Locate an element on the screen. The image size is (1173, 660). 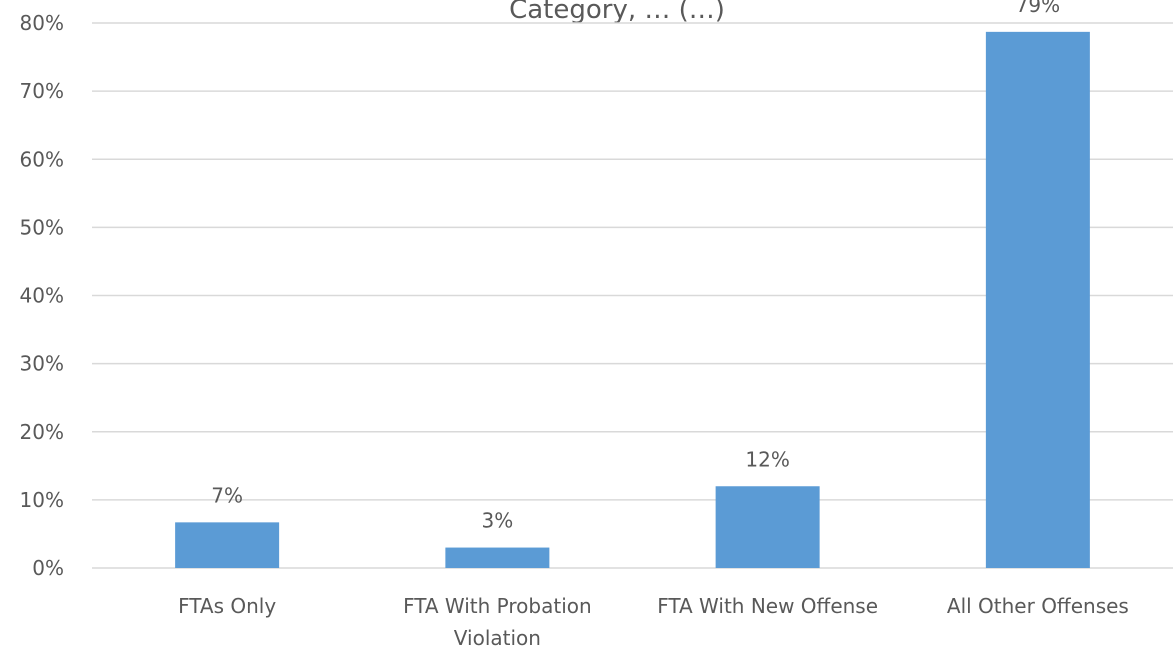
y-tick-label: 40% is located at coordinates (42, 296).